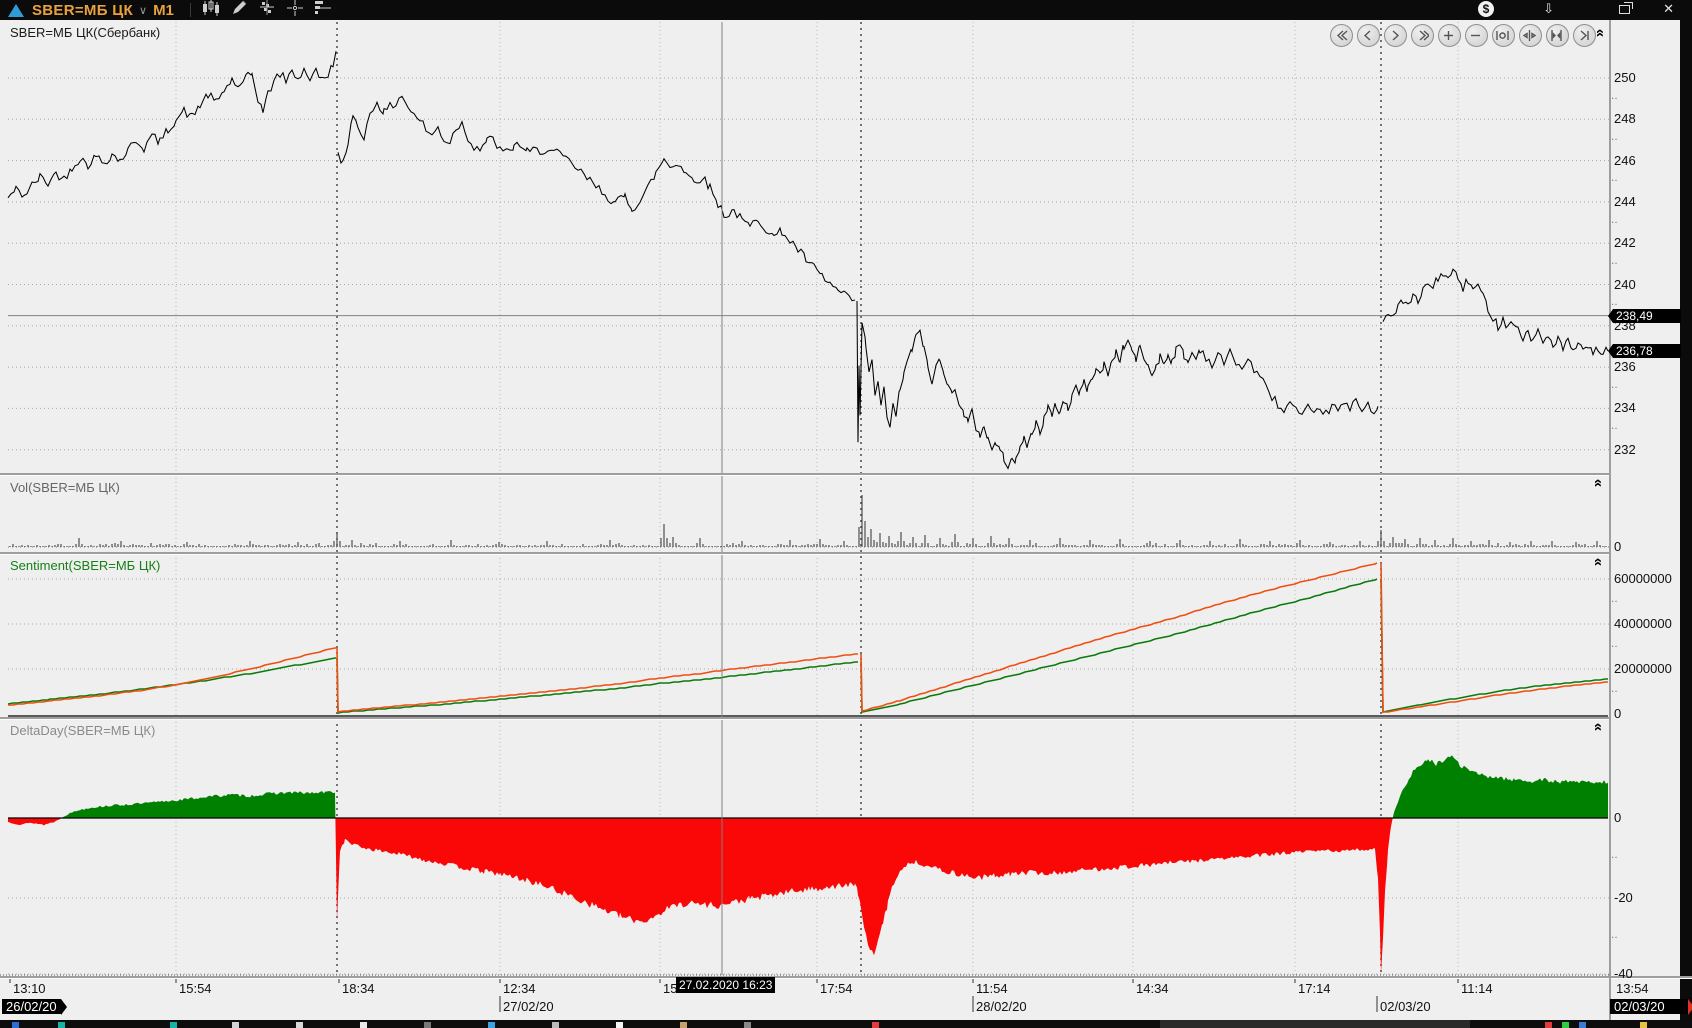  I want to click on time-axis-label: 11:54, so click(992, 988).